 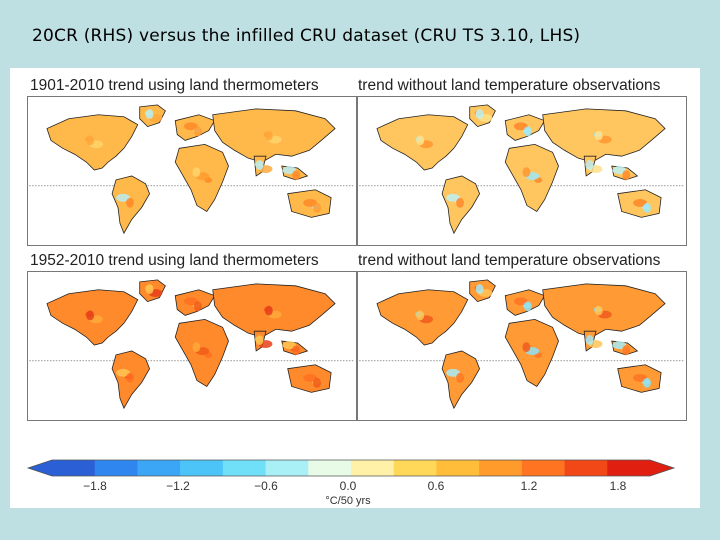 What do you see at coordinates (348, 501) in the screenshot?
I see `colorbar-unit: °C/50 yrs` at bounding box center [348, 501].